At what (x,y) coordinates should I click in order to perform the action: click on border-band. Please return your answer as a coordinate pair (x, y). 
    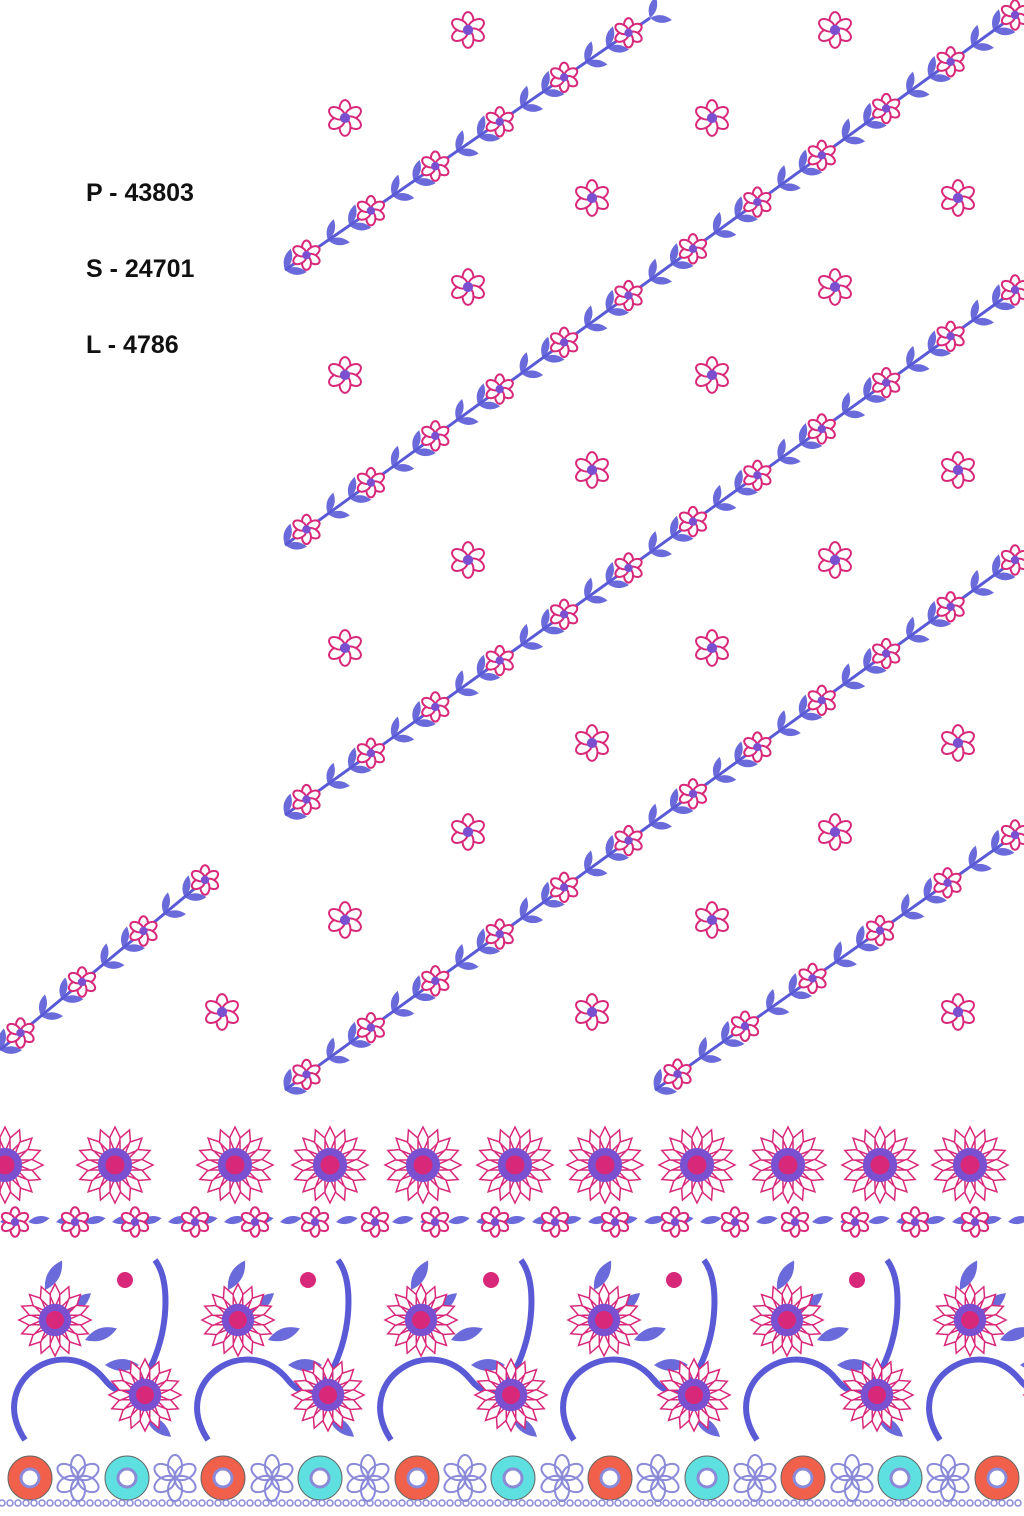
    Looking at the image, I should click on (512, 1220).